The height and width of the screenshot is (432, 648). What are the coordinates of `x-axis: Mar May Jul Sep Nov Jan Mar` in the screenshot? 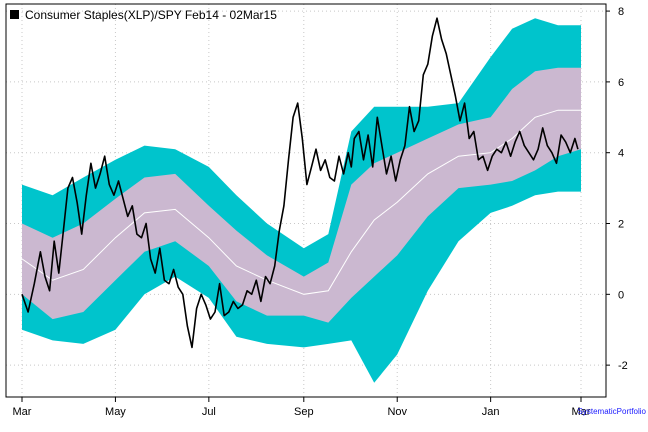 It's located at (302, 407).